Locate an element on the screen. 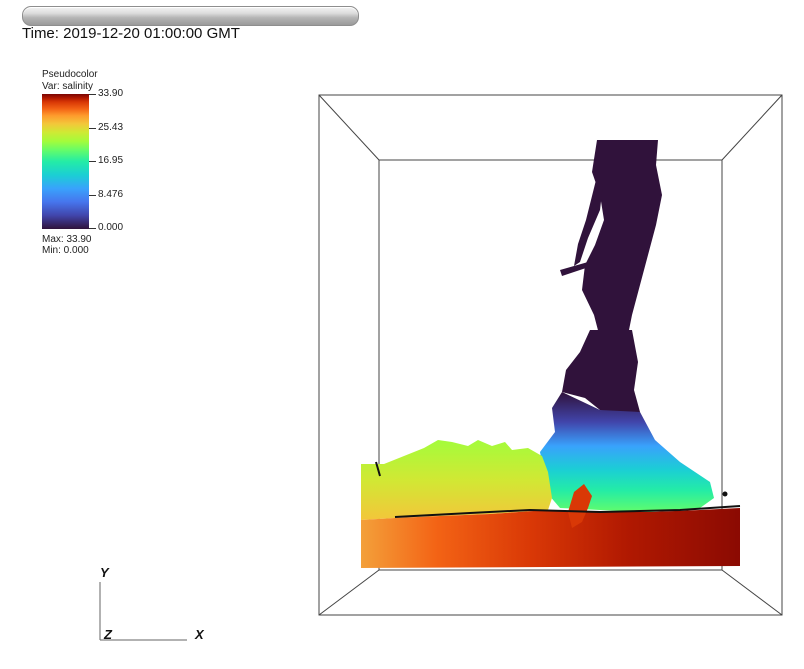 The width and height of the screenshot is (804, 669). tick-label: 8.476 is located at coordinates (111, 194).